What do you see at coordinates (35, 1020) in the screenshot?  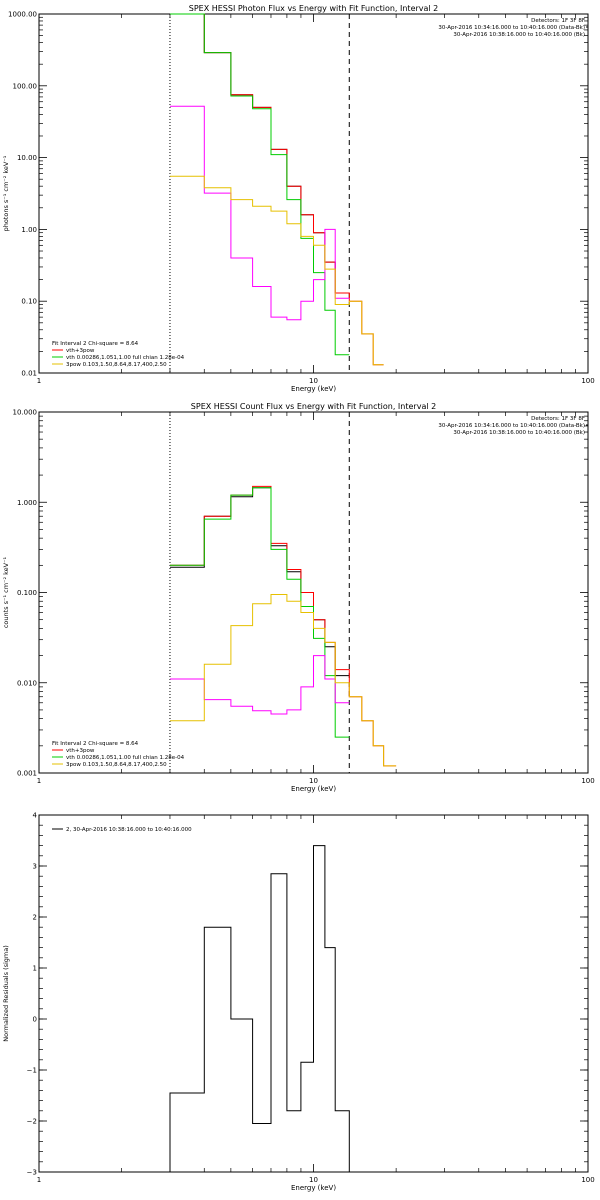 I see `y-tick-label: 0` at bounding box center [35, 1020].